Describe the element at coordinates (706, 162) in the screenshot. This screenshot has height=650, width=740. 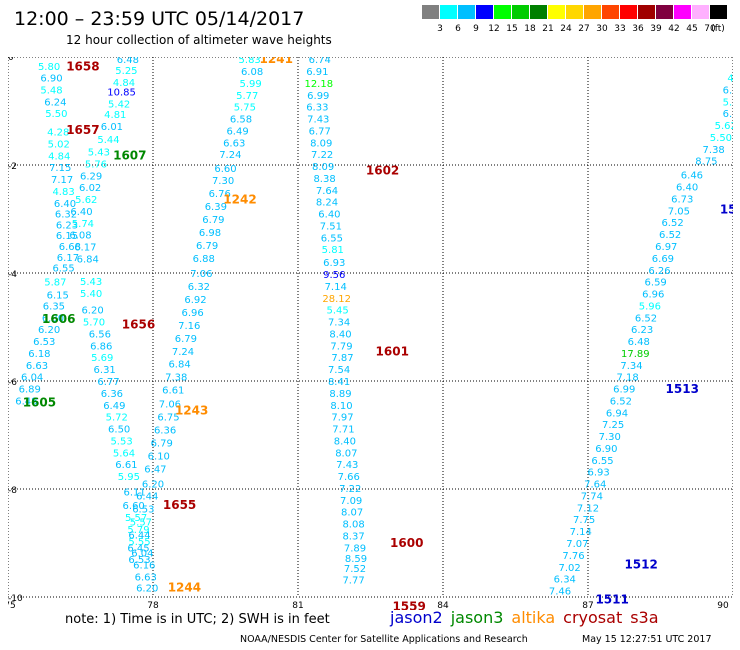
I see `wave-height-value: 8.75` at that location.